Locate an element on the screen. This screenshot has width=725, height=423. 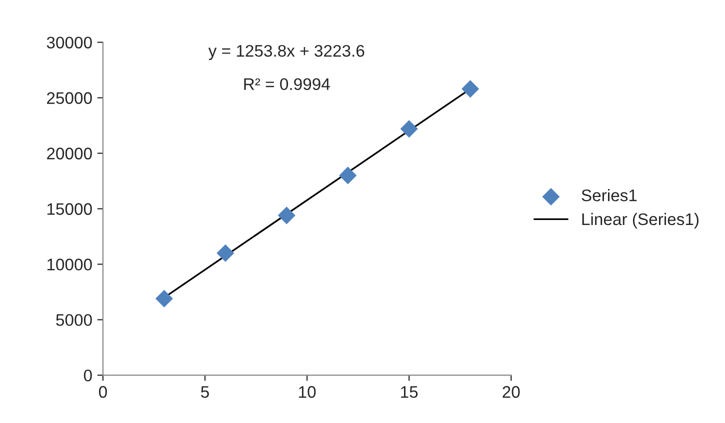
y-tick-label: 0 is located at coordinates (88, 376).